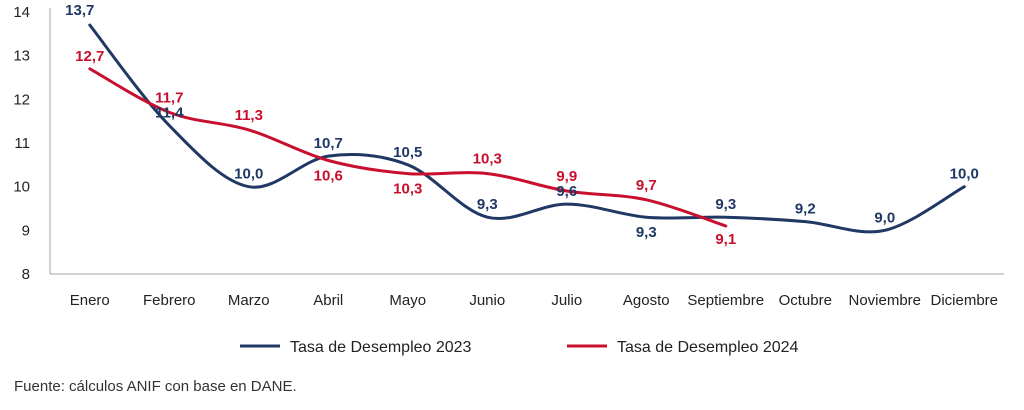 Image resolution: width=1024 pixels, height=410 pixels. Describe the element at coordinates (407, 300) in the screenshot. I see `x-tick-label: Mayo` at that location.